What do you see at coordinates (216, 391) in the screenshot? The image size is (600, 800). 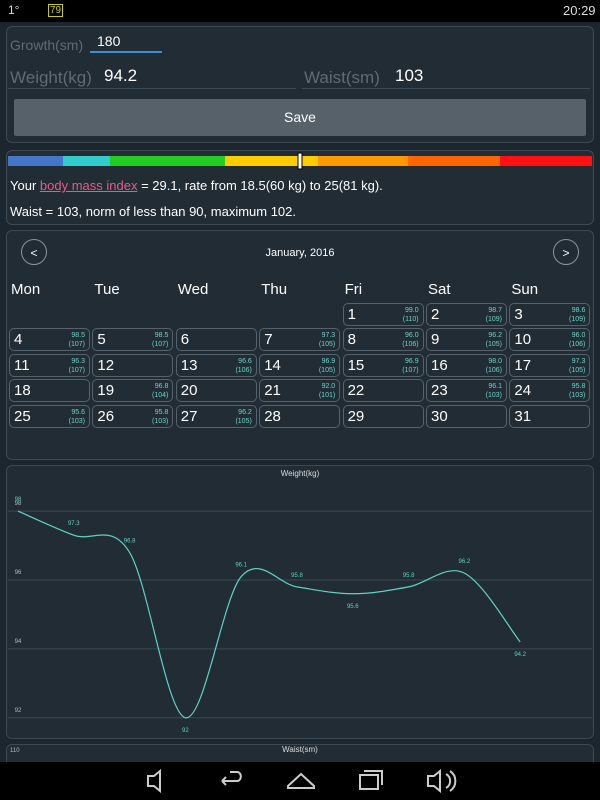 I see `day-cell: 20` at bounding box center [216, 391].